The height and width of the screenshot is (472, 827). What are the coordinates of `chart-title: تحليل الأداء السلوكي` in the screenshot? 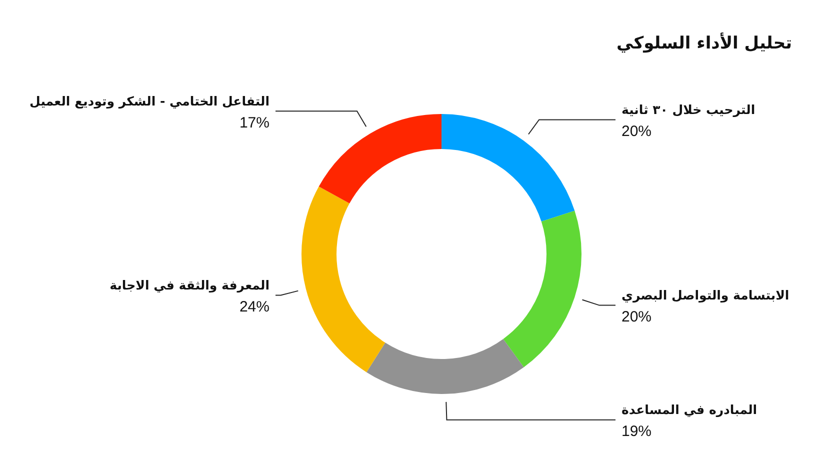 It's located at (704, 42).